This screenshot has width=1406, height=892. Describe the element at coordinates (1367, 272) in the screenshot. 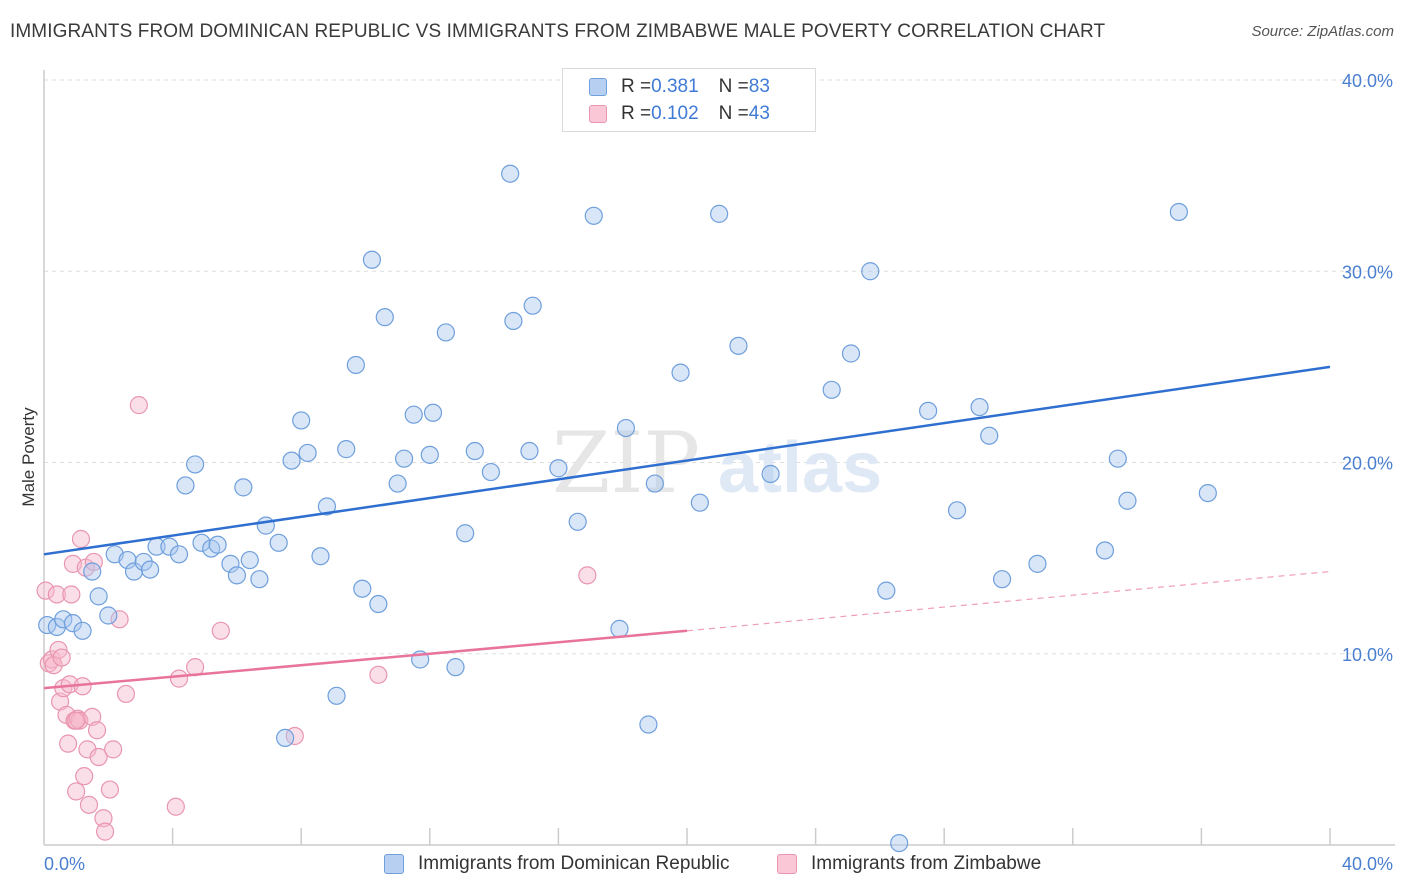

I see `y-tick-label: 30.0%` at that location.